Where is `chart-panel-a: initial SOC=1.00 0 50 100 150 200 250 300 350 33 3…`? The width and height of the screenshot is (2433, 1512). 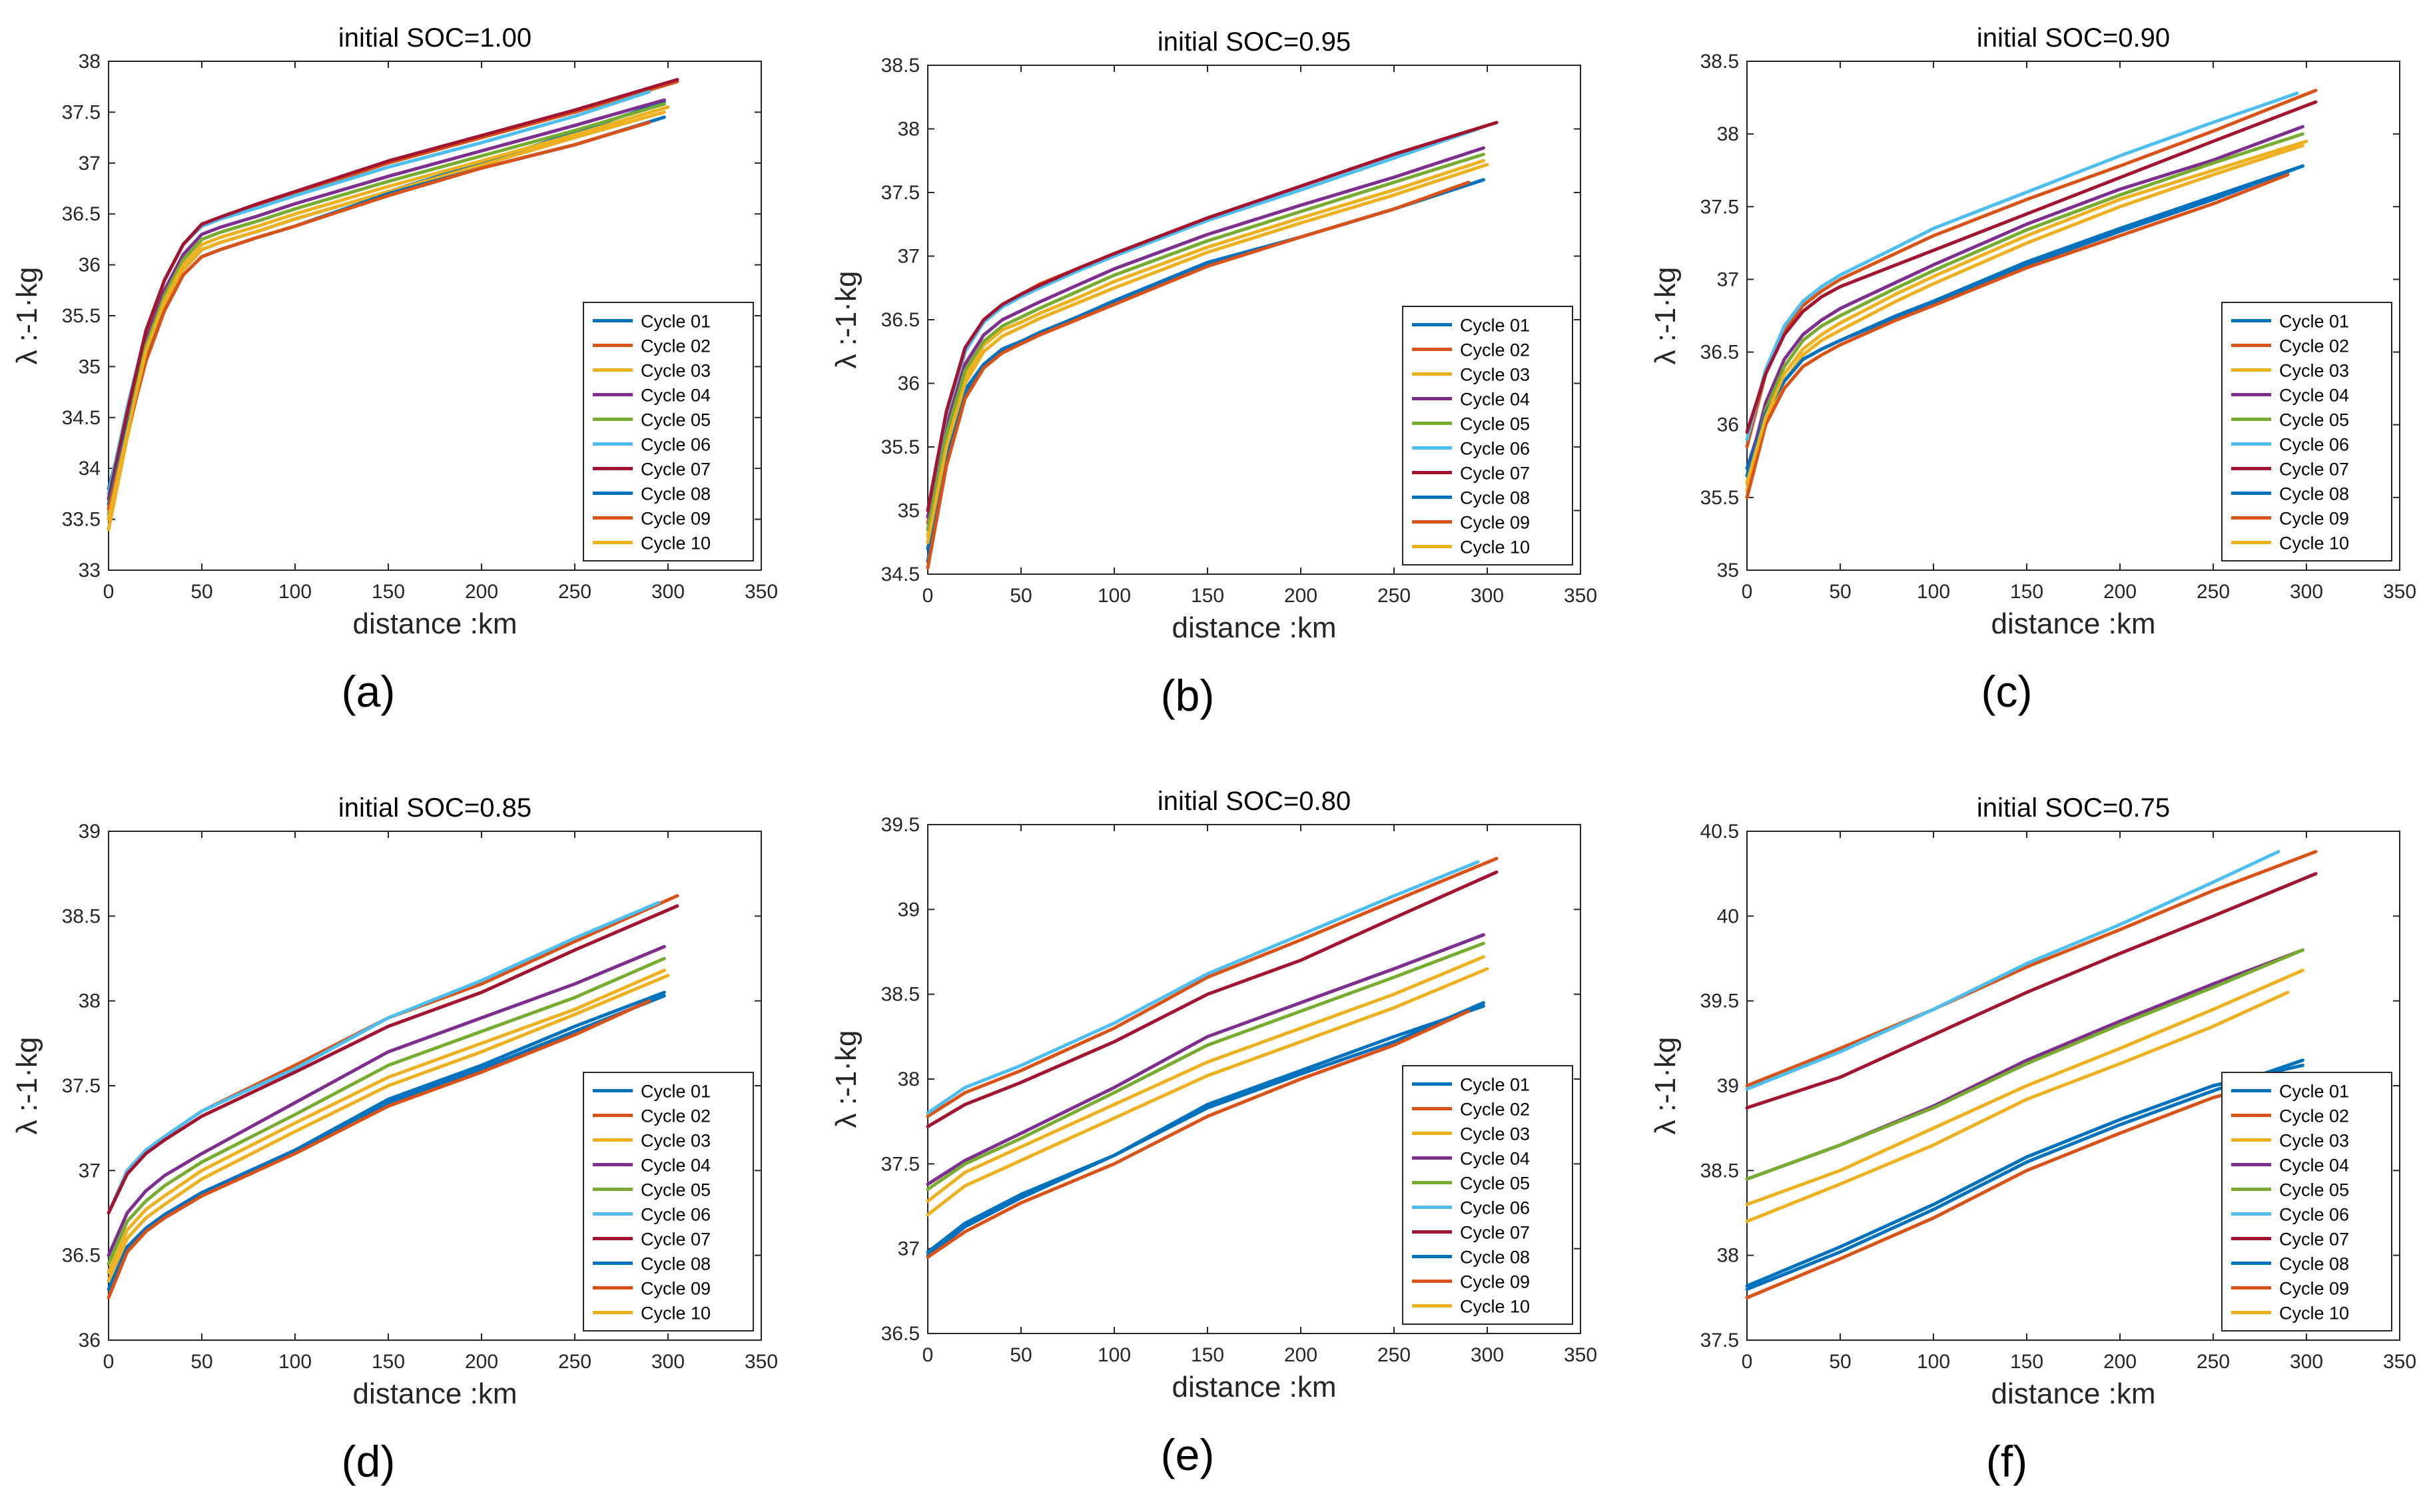 chart-panel-a: initial SOC=1.00 0 50 100 150 200 250 300 350 33 3… is located at coordinates (394, 370).